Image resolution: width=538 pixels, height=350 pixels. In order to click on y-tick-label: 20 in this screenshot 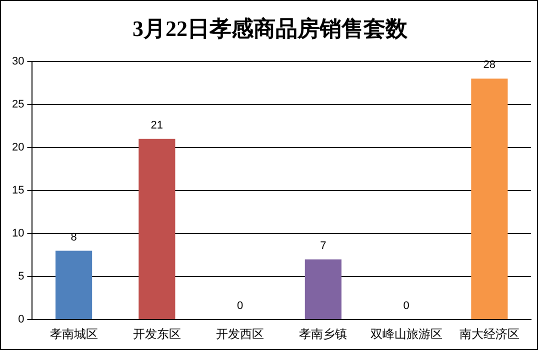, I will do `click(18, 148)`.